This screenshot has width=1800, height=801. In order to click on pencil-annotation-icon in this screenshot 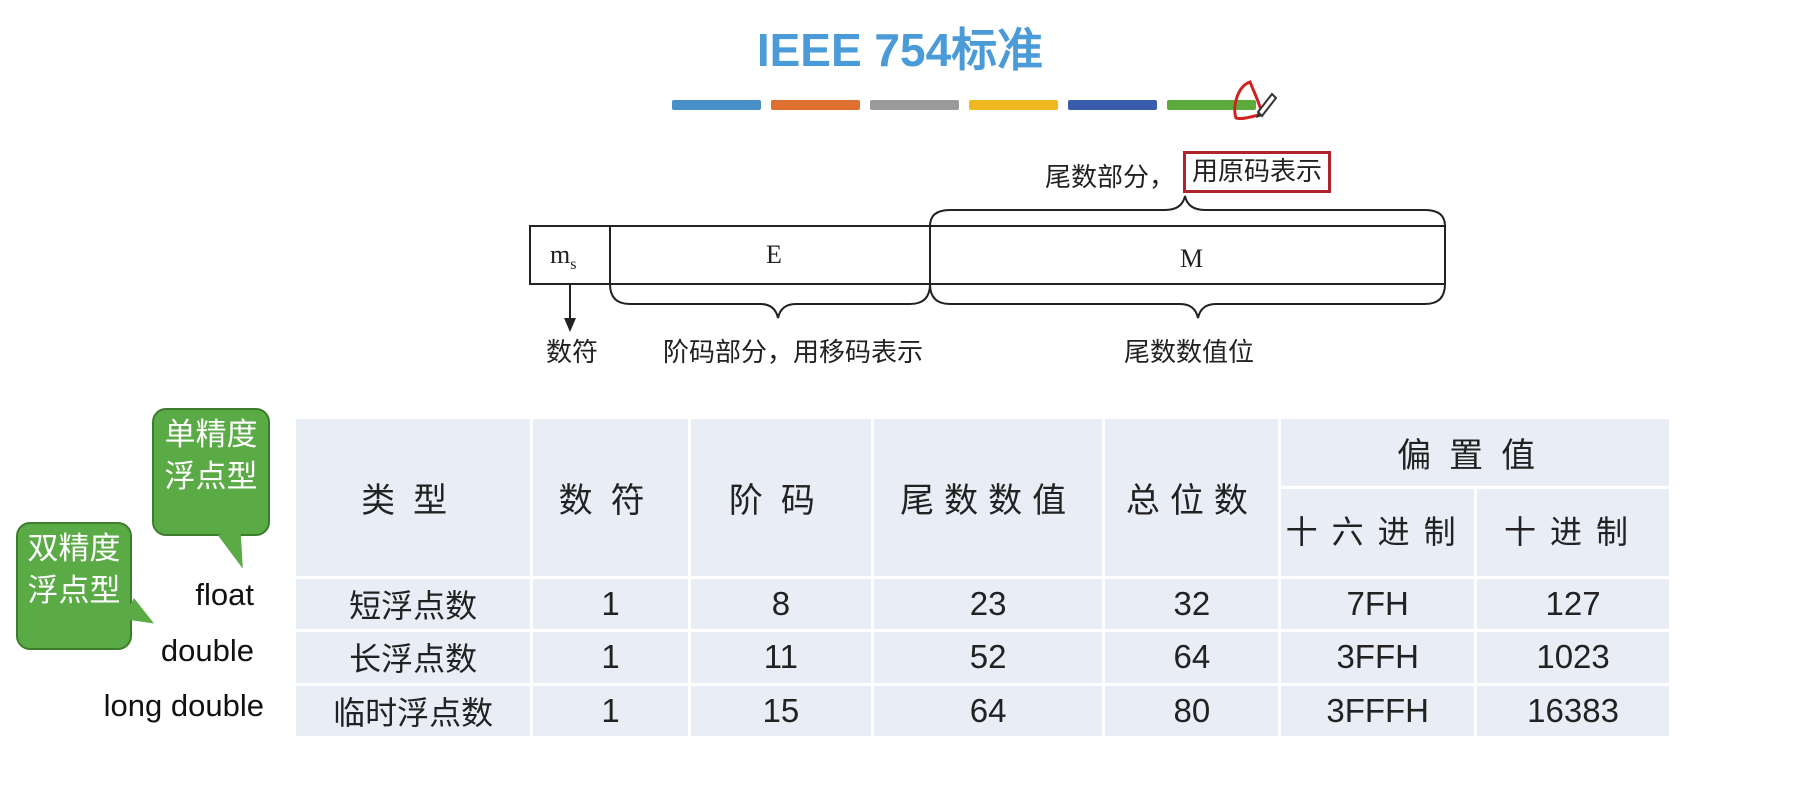, I will do `click(1255, 100)`.